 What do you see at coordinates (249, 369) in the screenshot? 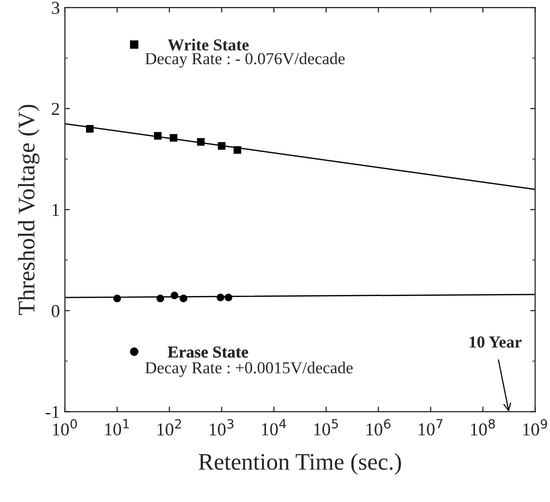
I see `annotation: Decay Rate : +0.0015V/decade` at bounding box center [249, 369].